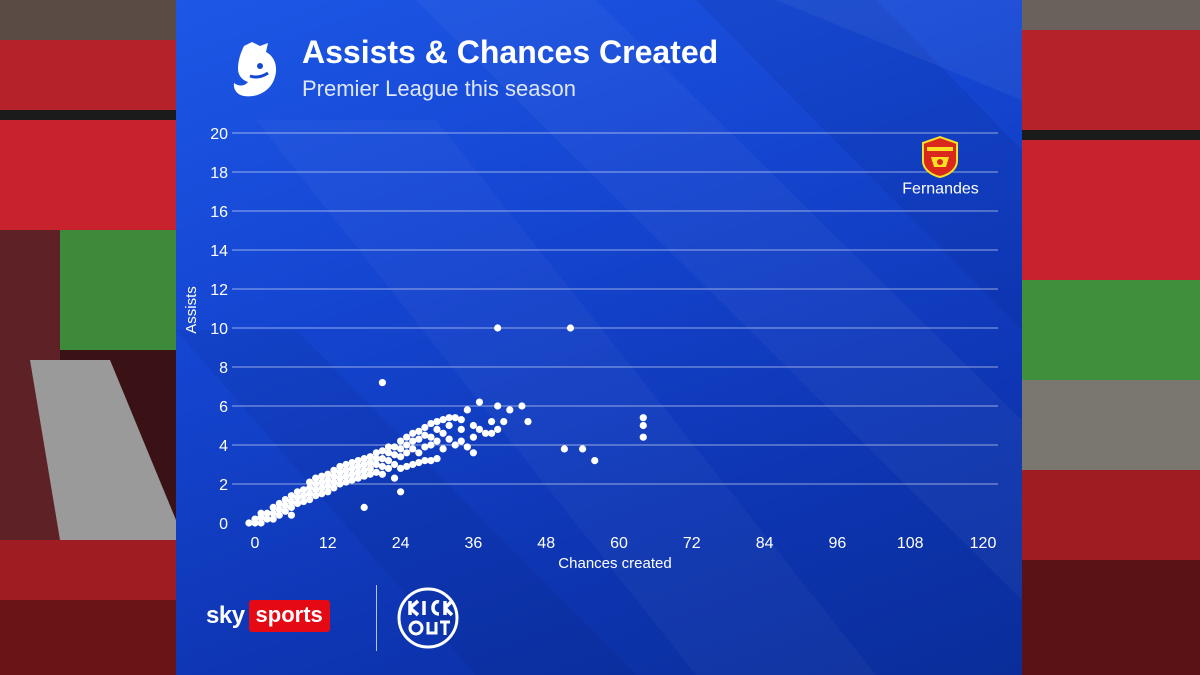 Image resolution: width=1200 pixels, height=675 pixels. Describe the element at coordinates (765, 543) in the screenshot. I see `x-tick-label: 84` at that location.